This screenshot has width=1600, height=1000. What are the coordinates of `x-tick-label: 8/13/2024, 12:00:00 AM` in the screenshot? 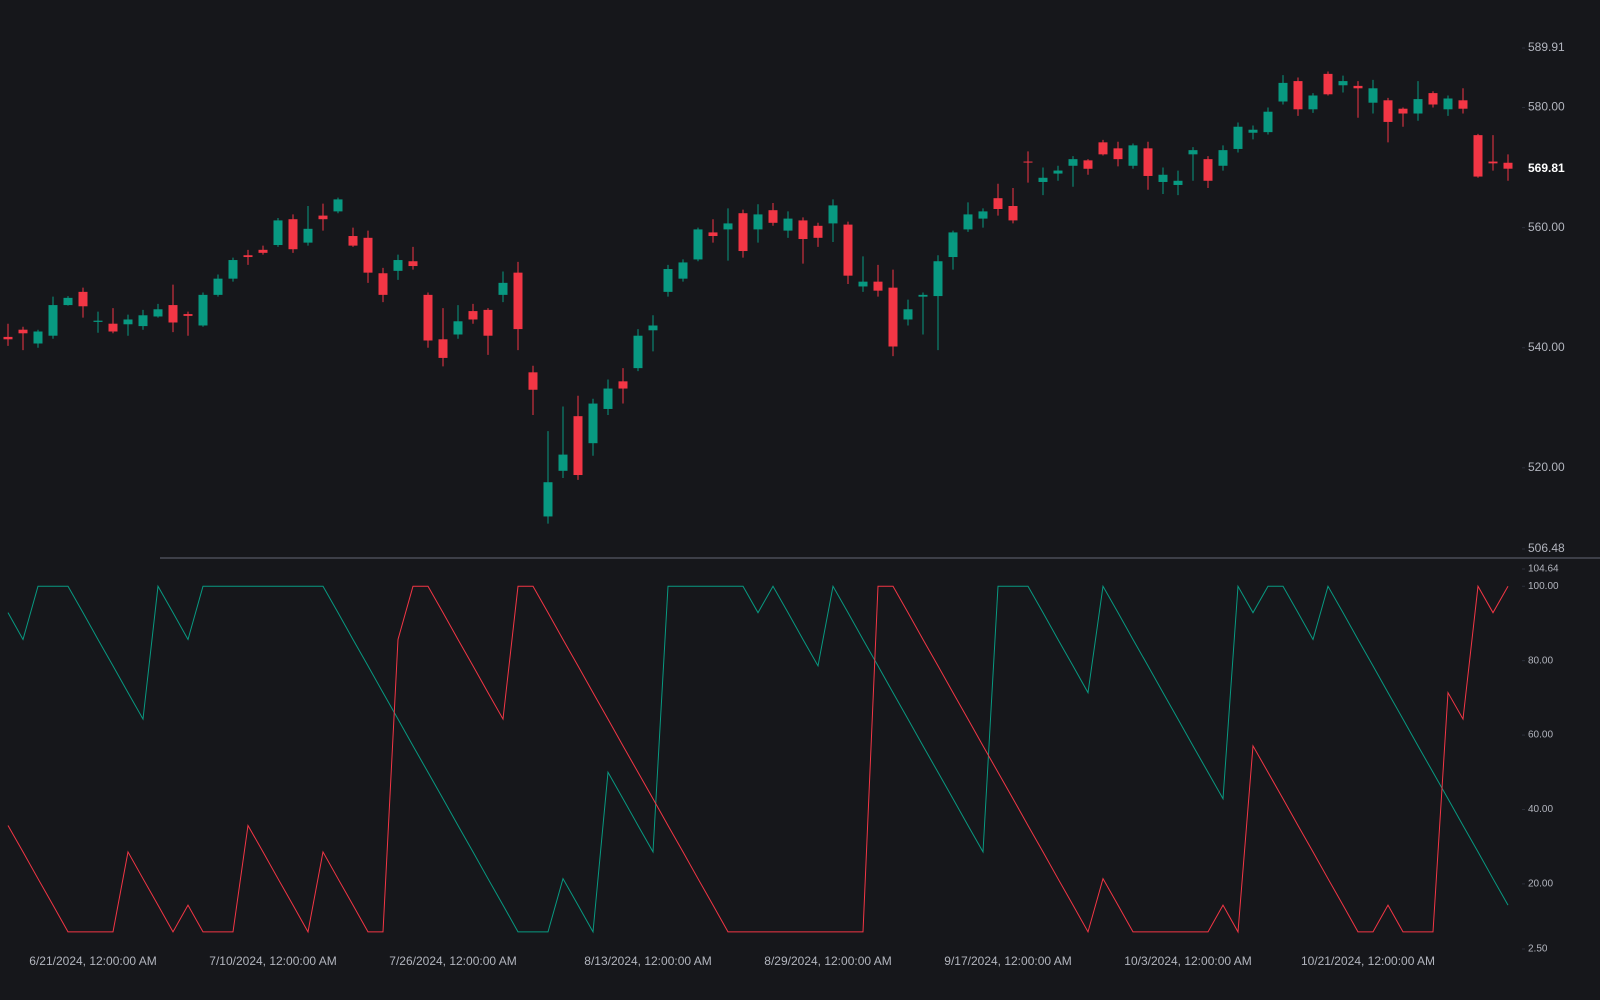 It's located at (647, 961).